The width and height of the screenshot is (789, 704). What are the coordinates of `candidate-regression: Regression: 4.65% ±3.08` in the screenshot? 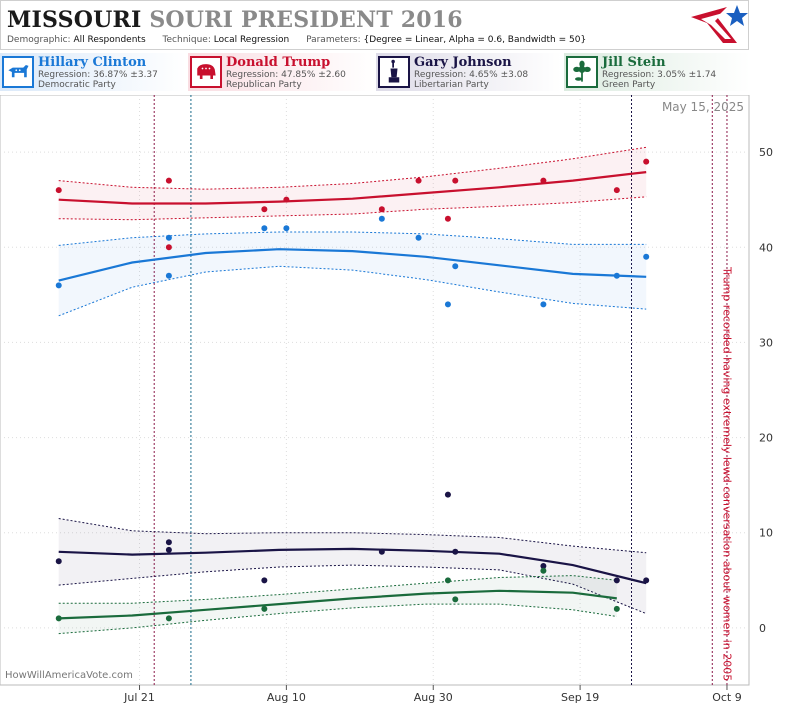 It's located at (471, 75).